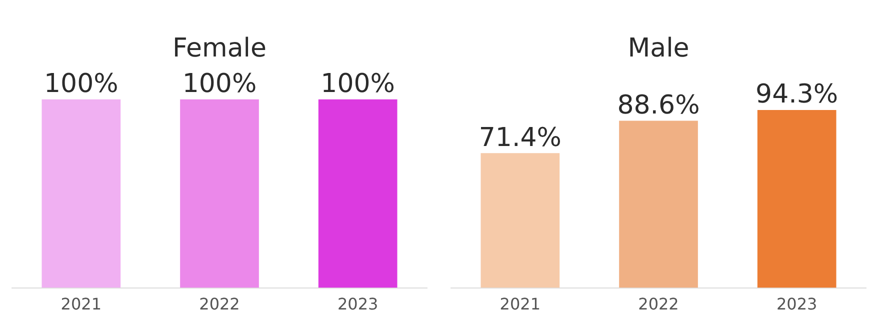  What do you see at coordinates (659, 48) in the screenshot?
I see `chart-title: Male` at bounding box center [659, 48].